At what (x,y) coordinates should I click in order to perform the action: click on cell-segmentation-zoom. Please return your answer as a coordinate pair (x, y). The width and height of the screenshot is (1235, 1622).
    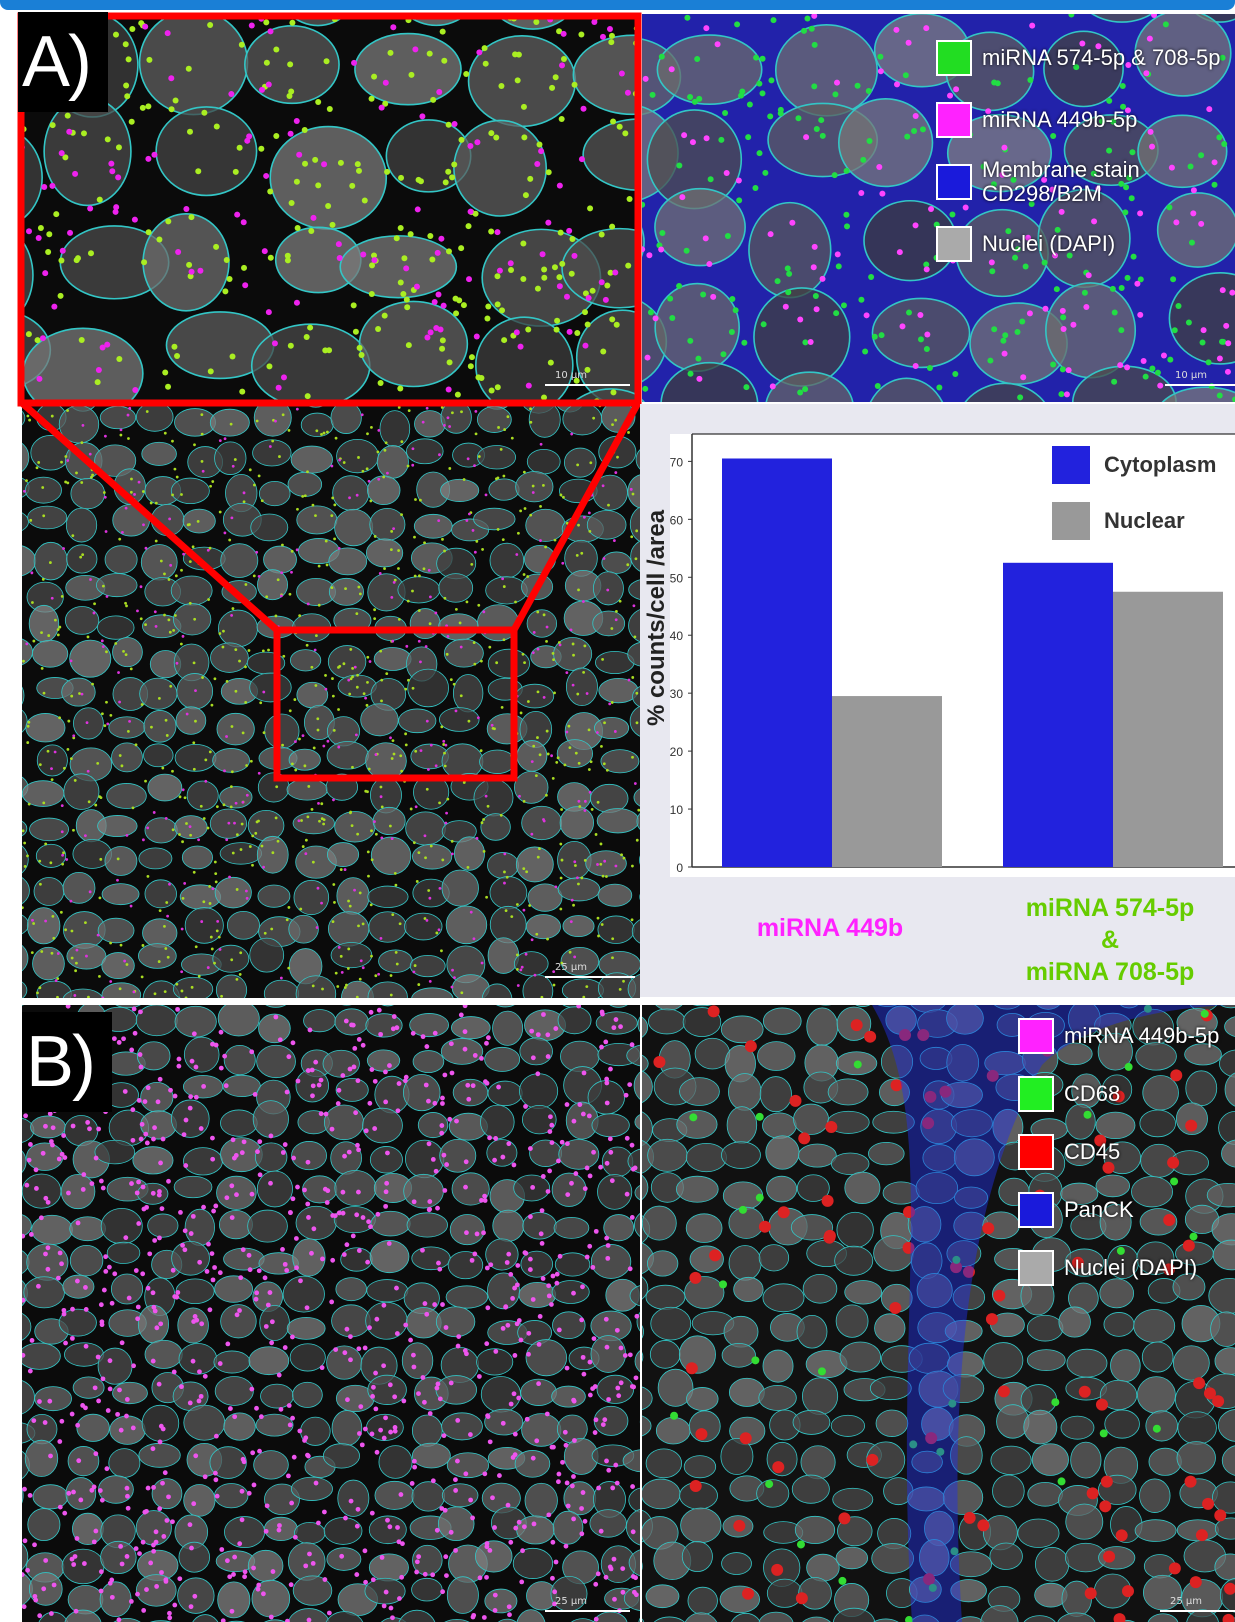
    Looking at the image, I should click on (330, 208).